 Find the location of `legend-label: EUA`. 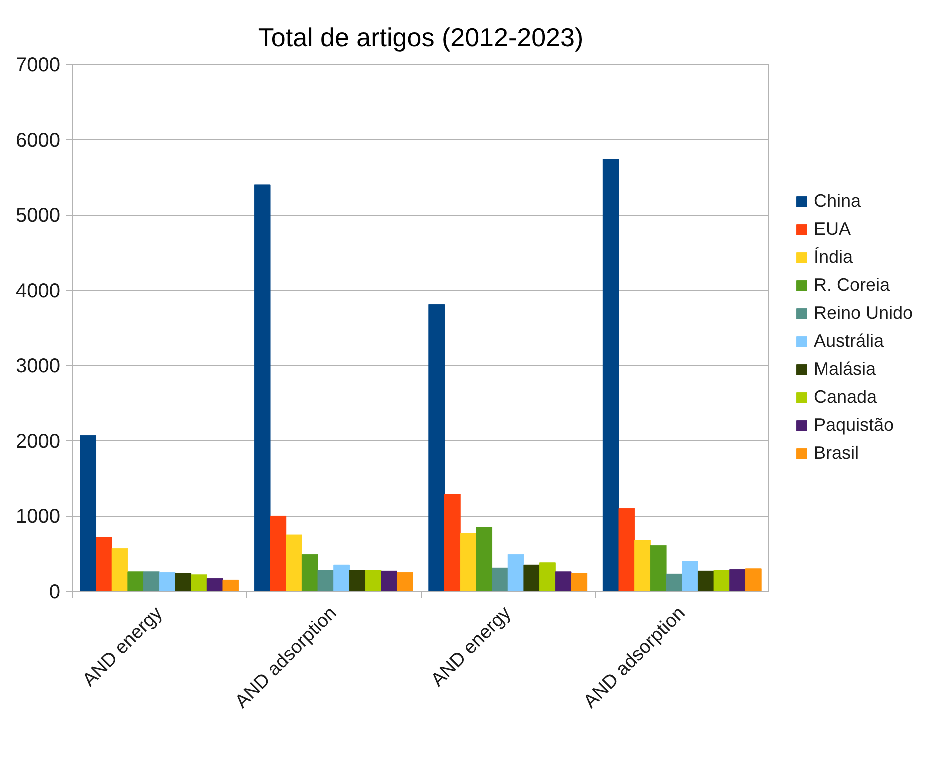

legend-label: EUA is located at coordinates (833, 229).